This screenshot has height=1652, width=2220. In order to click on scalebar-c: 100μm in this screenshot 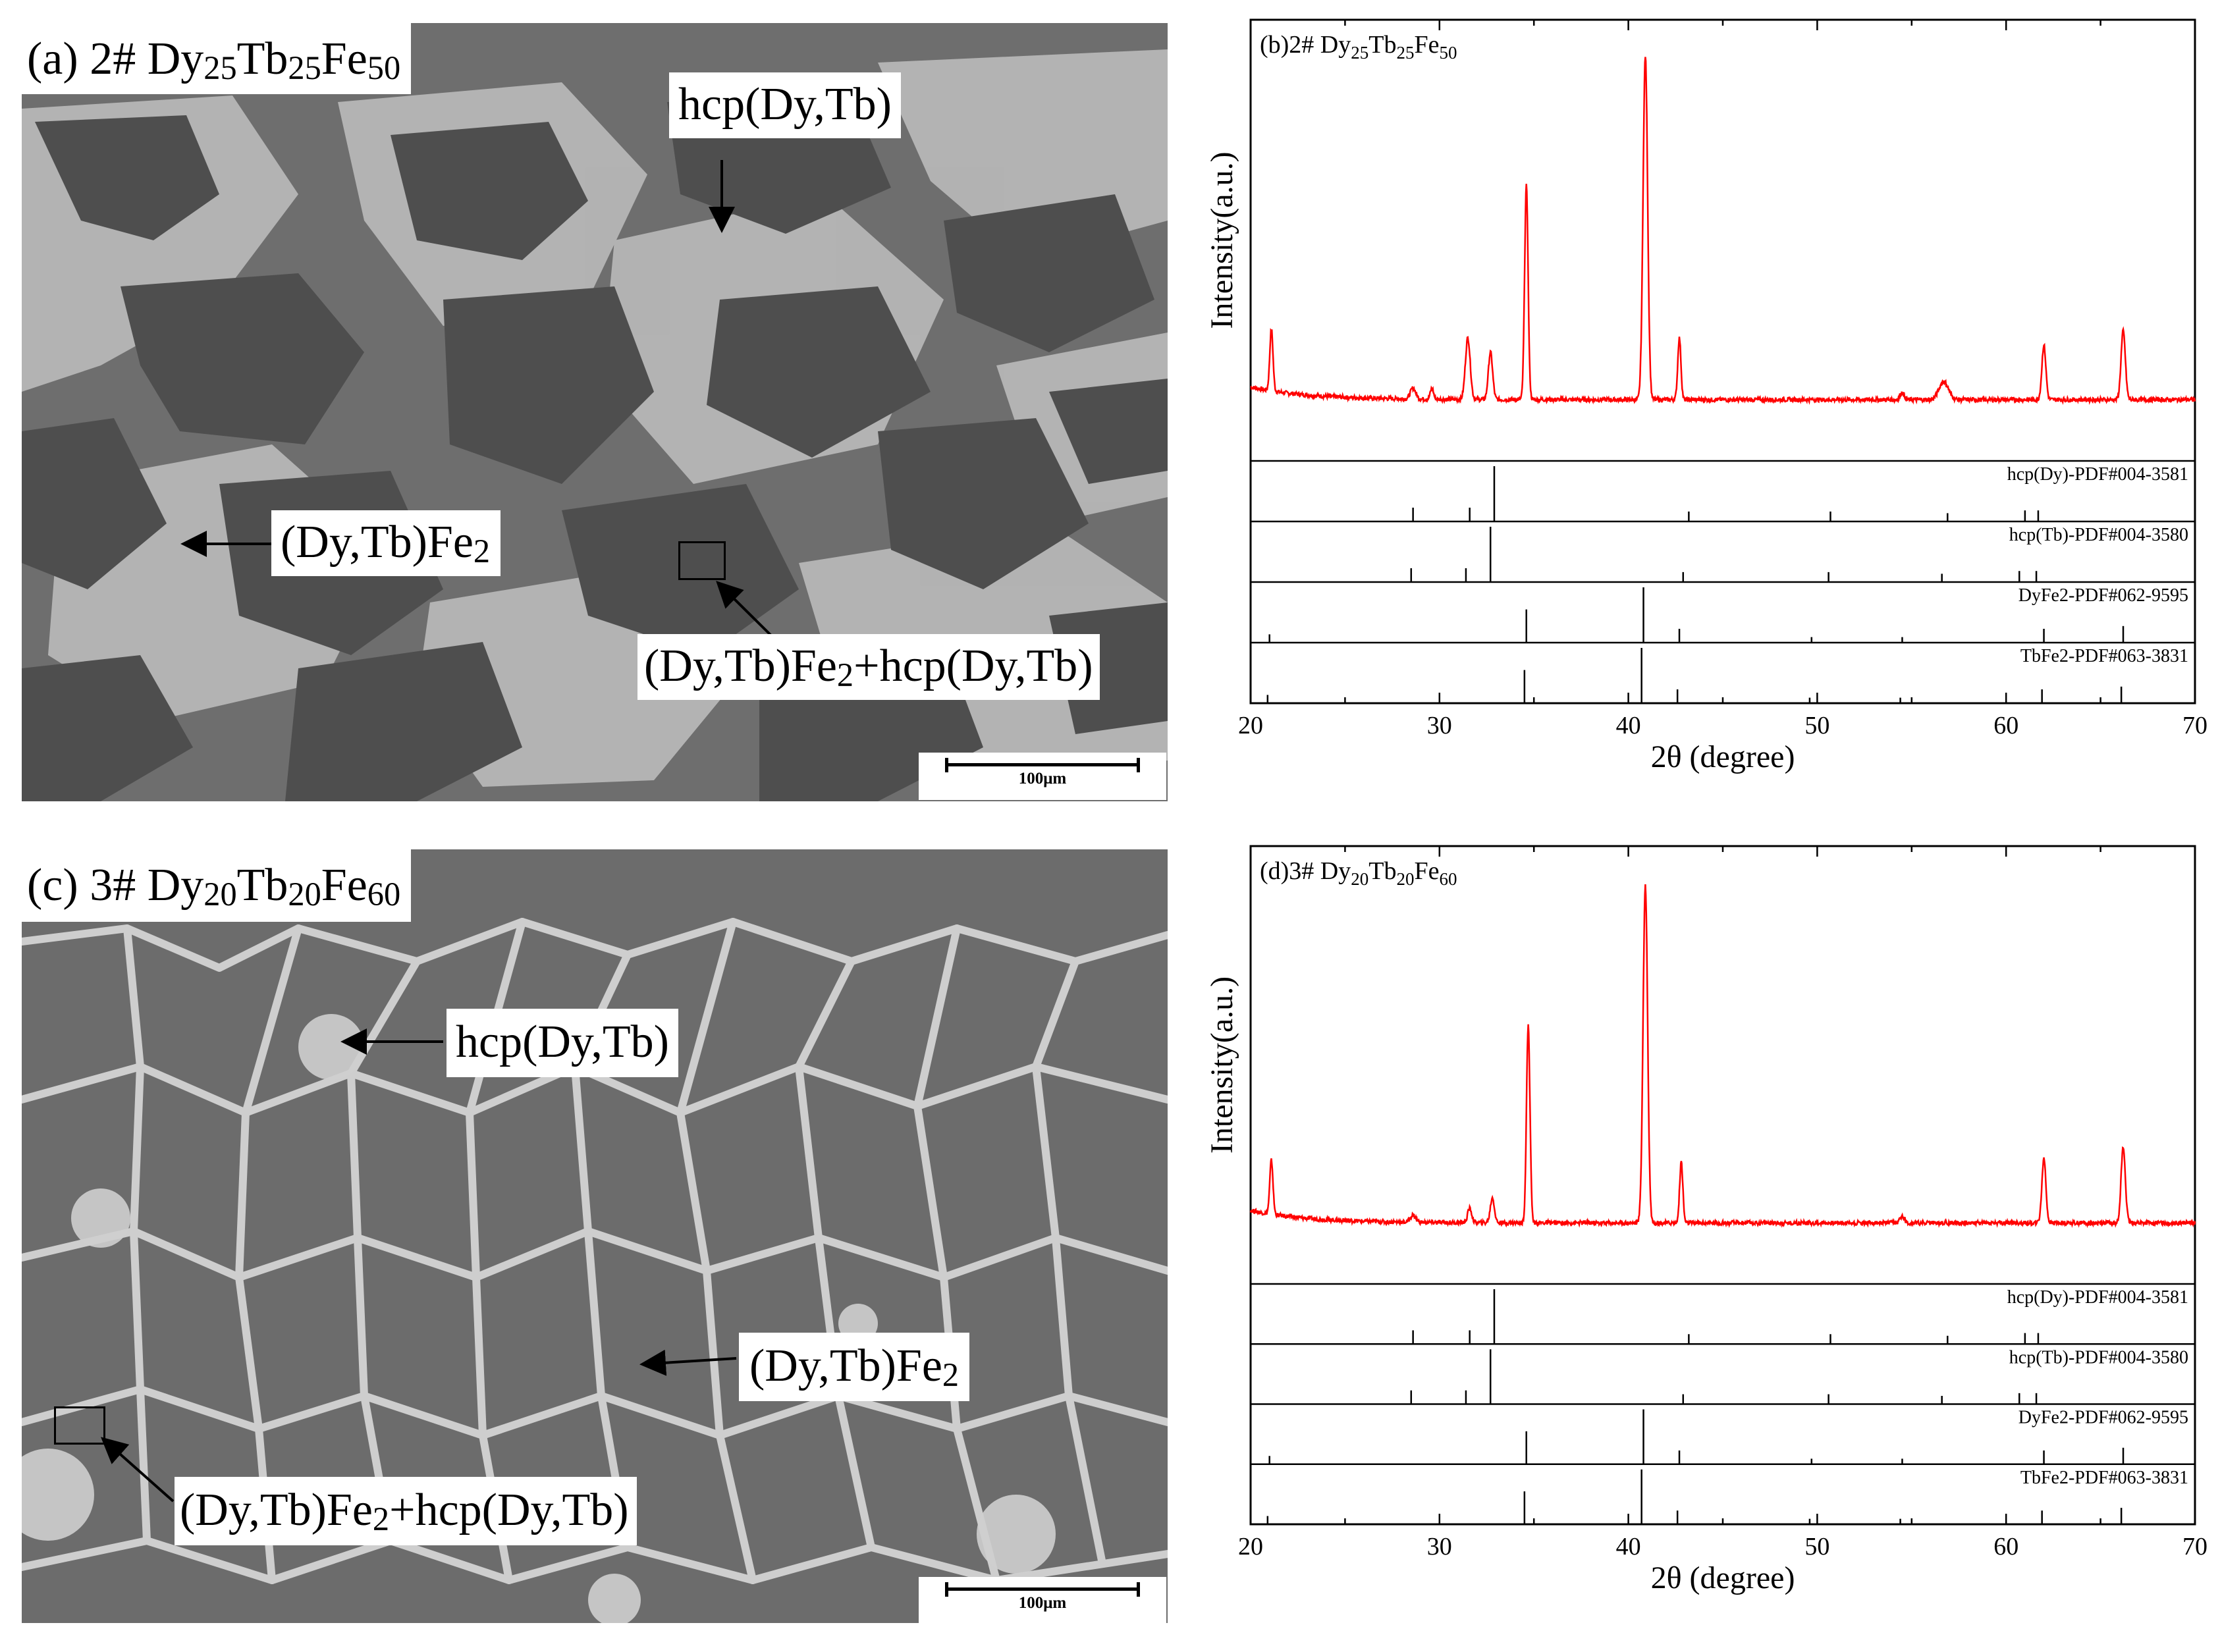, I will do `click(1042, 1600)`.